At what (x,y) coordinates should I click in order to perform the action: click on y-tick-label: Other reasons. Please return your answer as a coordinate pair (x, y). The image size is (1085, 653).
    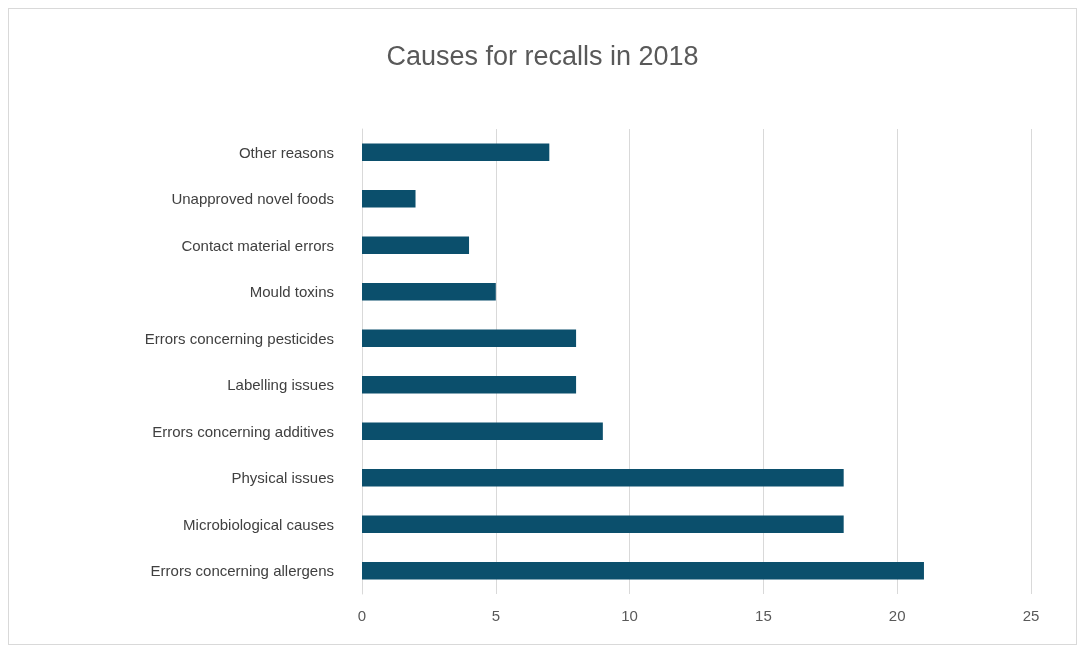
    Looking at the image, I should click on (286, 152).